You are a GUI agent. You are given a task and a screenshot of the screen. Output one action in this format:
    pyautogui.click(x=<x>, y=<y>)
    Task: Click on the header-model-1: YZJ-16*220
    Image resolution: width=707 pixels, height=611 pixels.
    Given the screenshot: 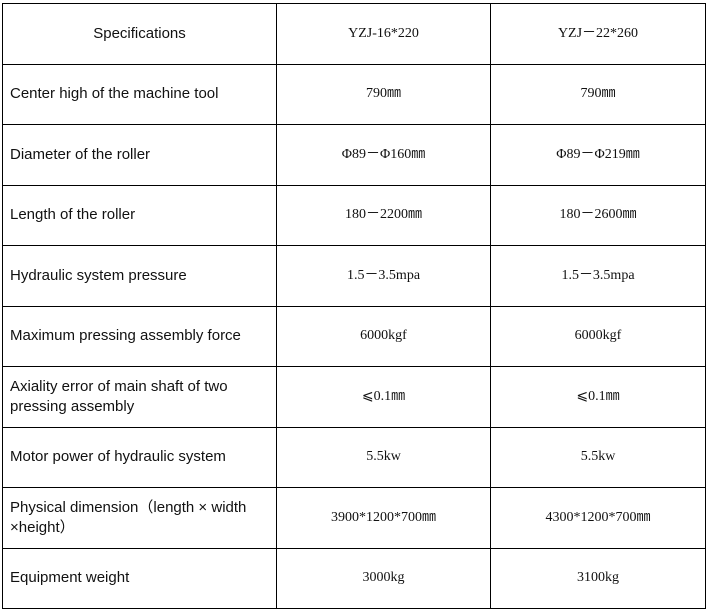 What is the action you would take?
    pyautogui.click(x=383, y=34)
    